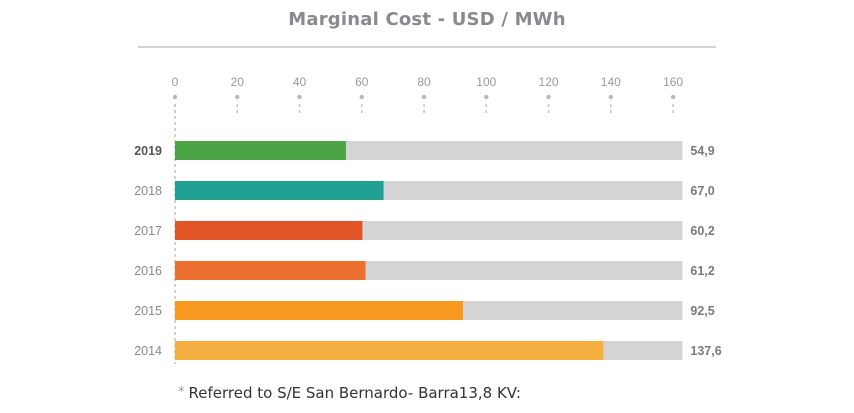 The width and height of the screenshot is (854, 413). I want to click on chart-title: Marginal Cost - USD / MWh, so click(427, 19).